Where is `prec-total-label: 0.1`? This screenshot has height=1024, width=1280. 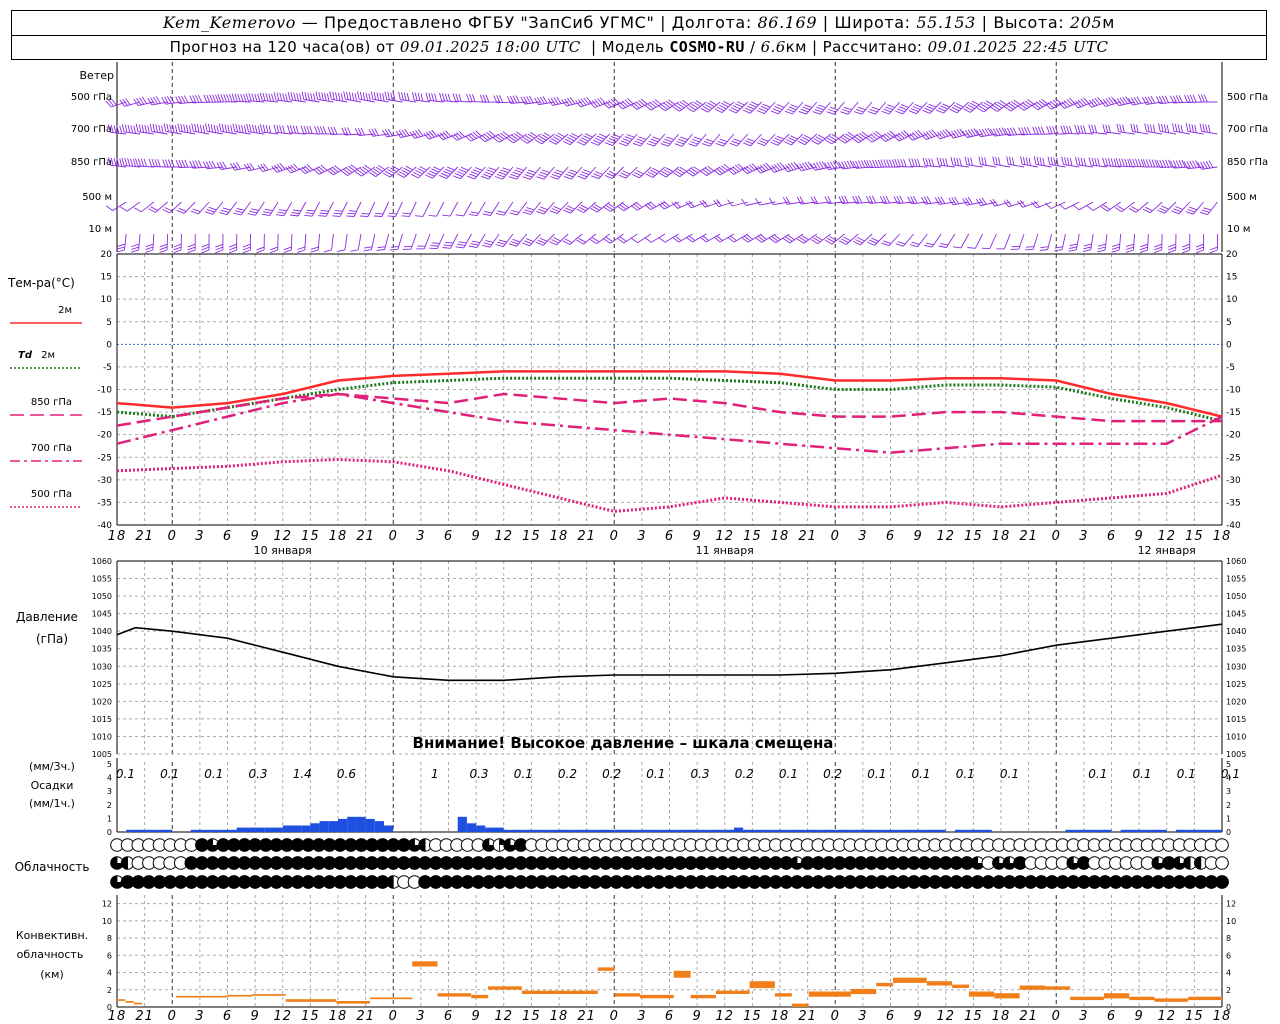 prec-total-label: 0.1 is located at coordinates (1097, 774).